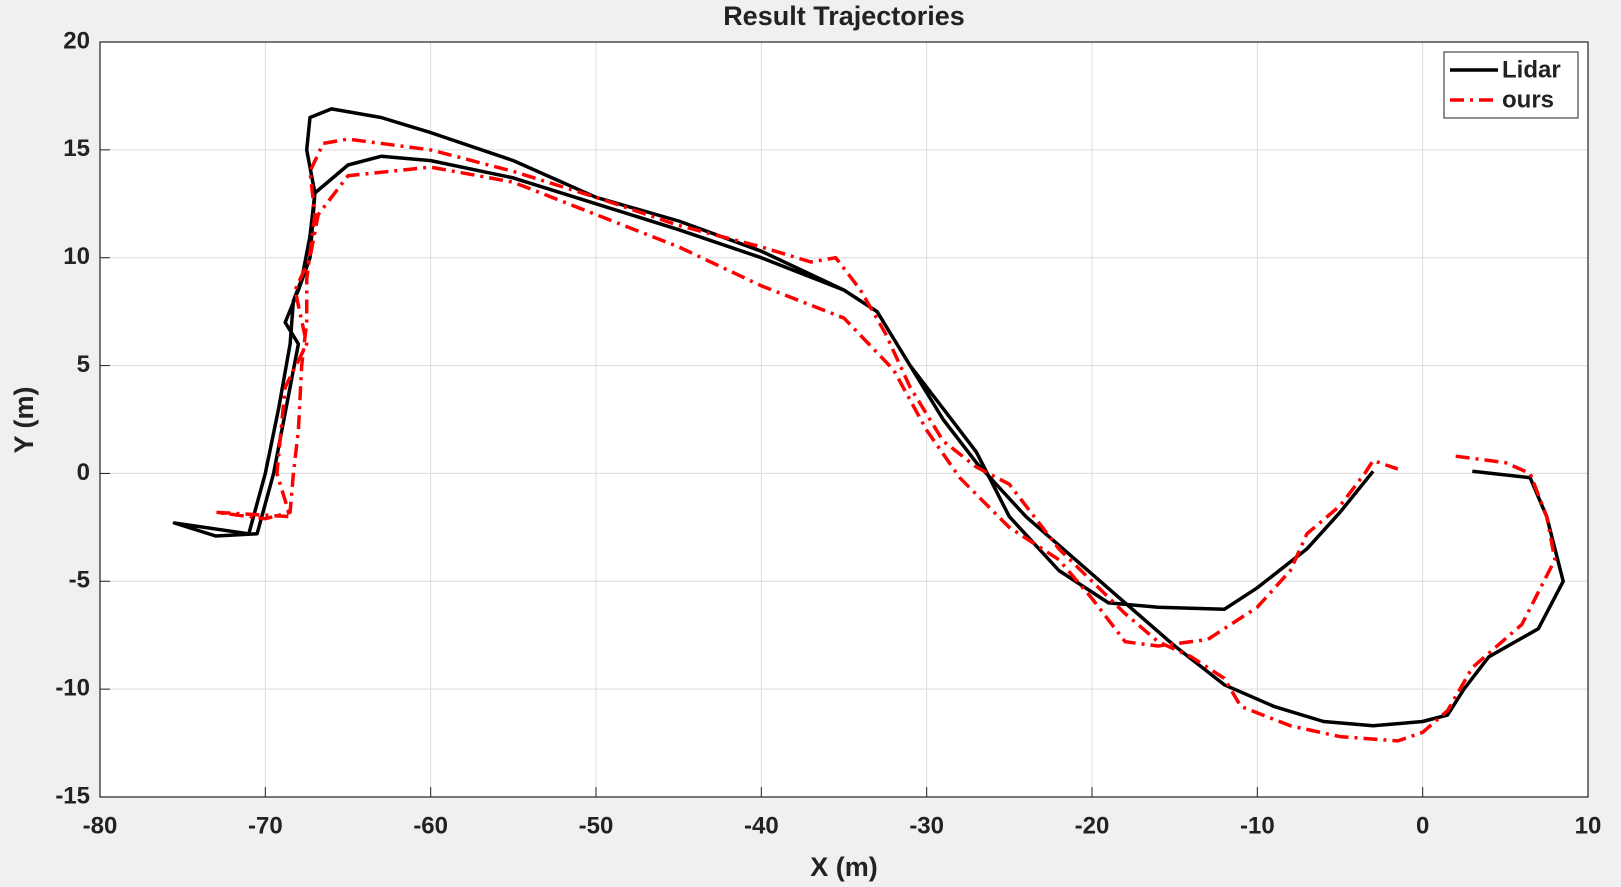 This screenshot has width=1621, height=887. Describe the element at coordinates (83, 472) in the screenshot. I see `y-tick-label: 0` at that location.